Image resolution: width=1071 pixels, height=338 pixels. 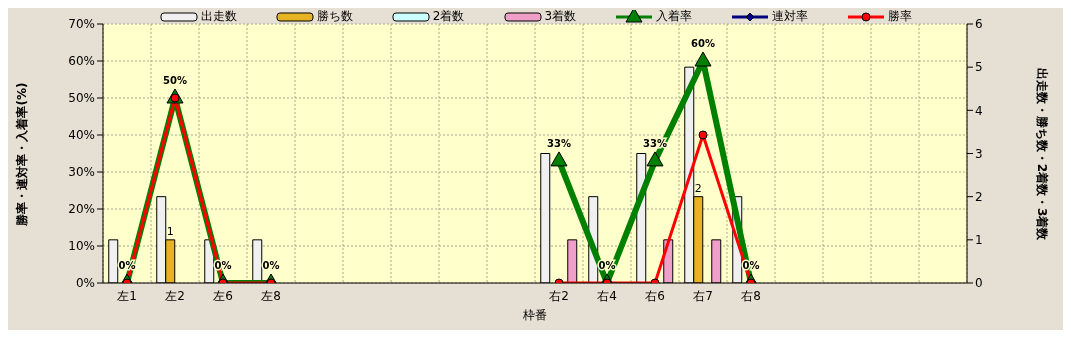 I want to click on y2-tick-label: 2, so click(x=979, y=196).